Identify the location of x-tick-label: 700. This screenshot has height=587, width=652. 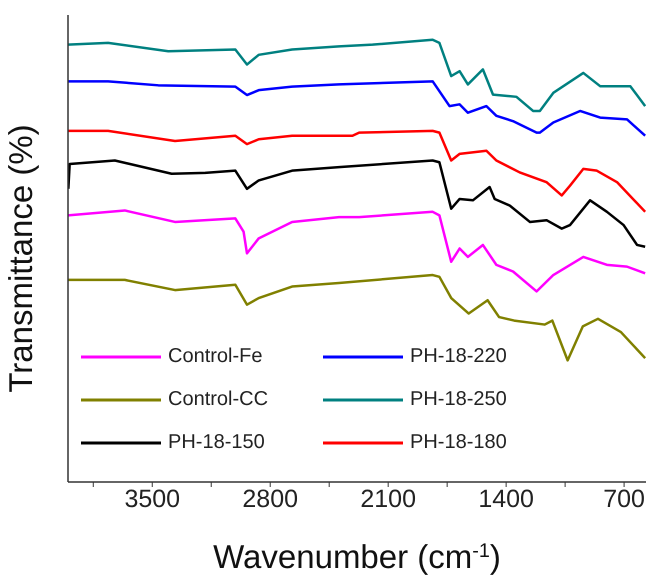
(624, 498).